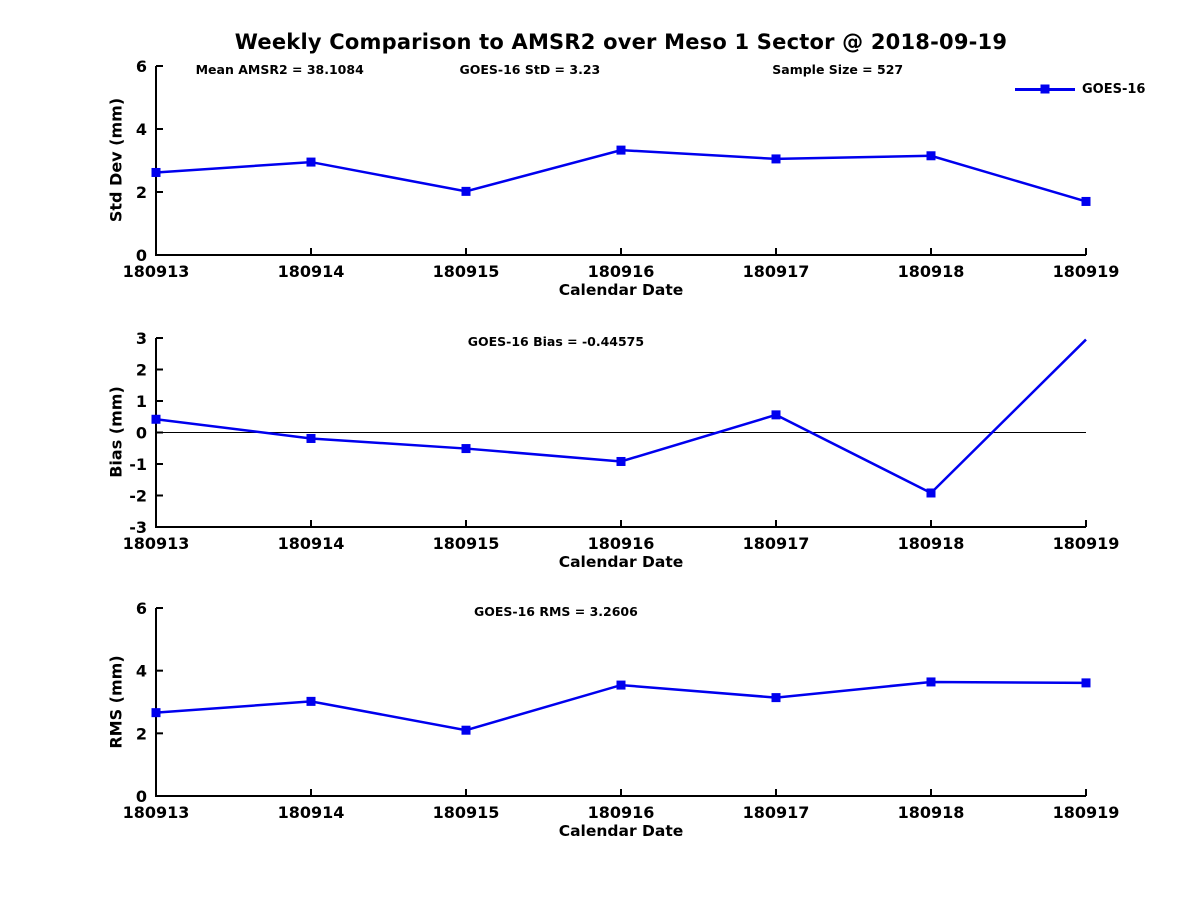 This screenshot has width=1200, height=900. I want to click on annotation-bias: GOES-16 Bias = -0.44575, so click(556, 341).